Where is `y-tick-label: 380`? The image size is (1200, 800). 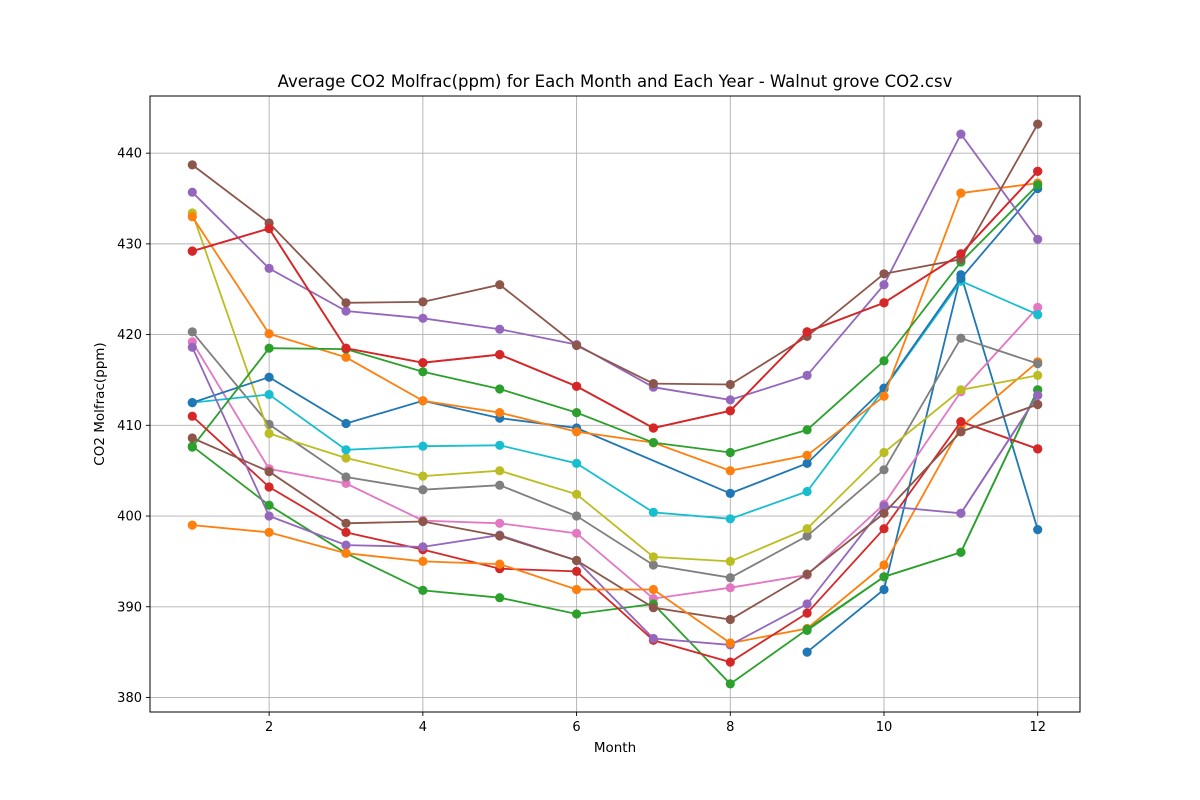
y-tick-label: 380 is located at coordinates (129, 698).